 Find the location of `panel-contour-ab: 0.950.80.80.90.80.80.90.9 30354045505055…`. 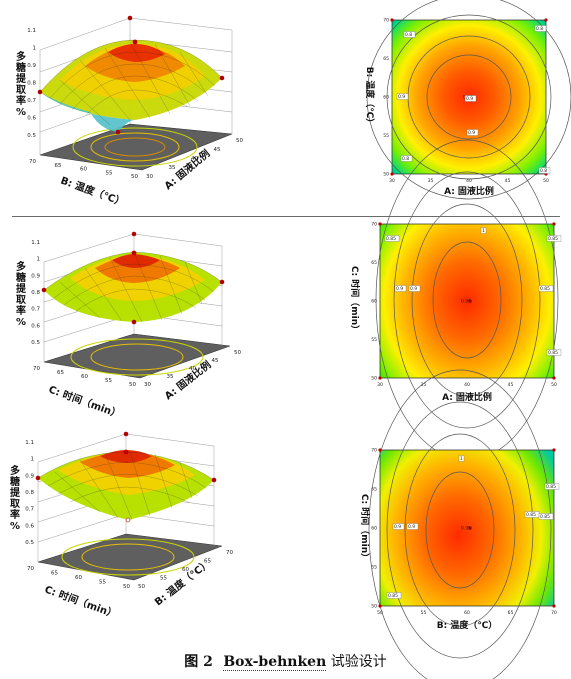

panel-contour-ab: 0.950.80.80.90.80.80.90.9 30354045505055… is located at coordinates (467, 100).